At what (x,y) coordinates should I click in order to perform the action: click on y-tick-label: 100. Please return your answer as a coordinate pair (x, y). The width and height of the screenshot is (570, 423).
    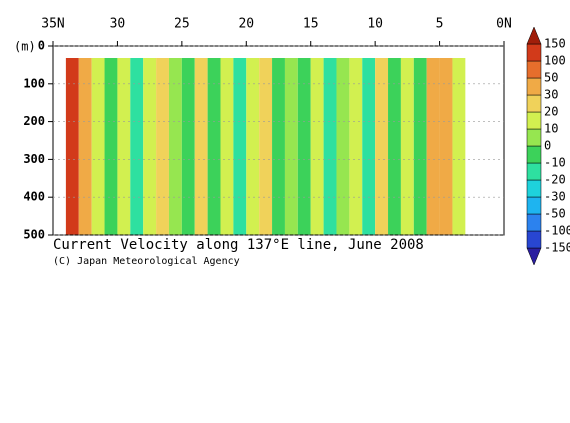
    Looking at the image, I should click on (34, 83).